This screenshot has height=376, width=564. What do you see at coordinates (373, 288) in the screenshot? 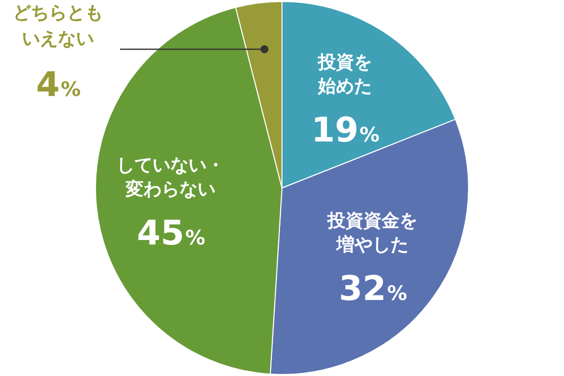
I see `data-label: 32%` at bounding box center [373, 288].